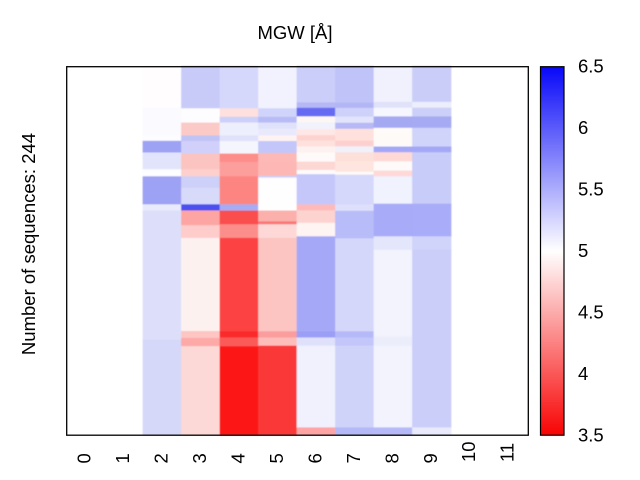 The image size is (640, 480). I want to click on svg-text: 10, so click(468, 451).